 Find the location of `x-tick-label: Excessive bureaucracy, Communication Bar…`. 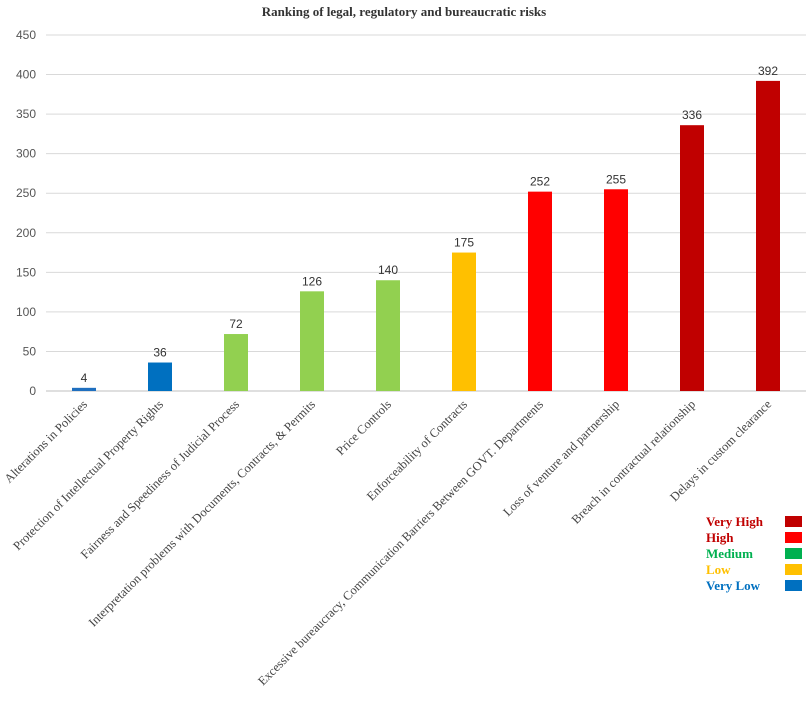

x-tick-label: Excessive bureaucracy, Communication Bar… is located at coordinates (400, 542).